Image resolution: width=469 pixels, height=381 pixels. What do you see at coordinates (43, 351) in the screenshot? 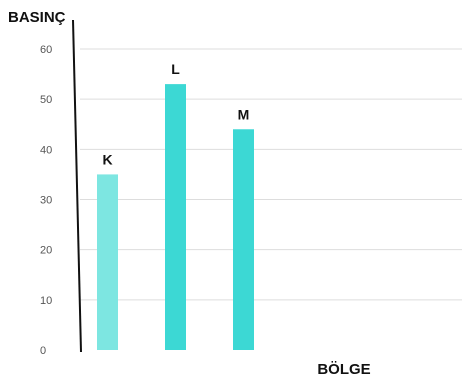
I see `y-tick-label: 0` at bounding box center [43, 351].